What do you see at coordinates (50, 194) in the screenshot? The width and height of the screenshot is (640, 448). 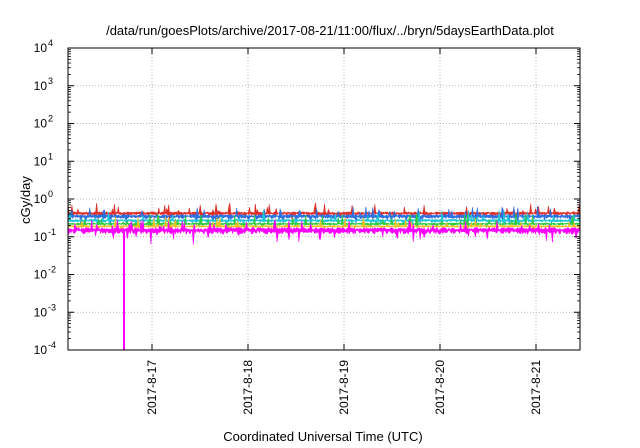 I see `y-tick-exponent: 0` at bounding box center [50, 194].